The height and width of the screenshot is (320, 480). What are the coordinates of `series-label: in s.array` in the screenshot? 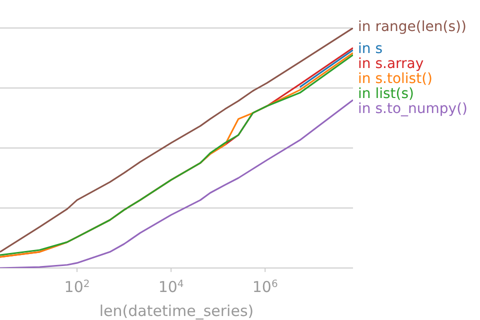 It's located at (391, 63).